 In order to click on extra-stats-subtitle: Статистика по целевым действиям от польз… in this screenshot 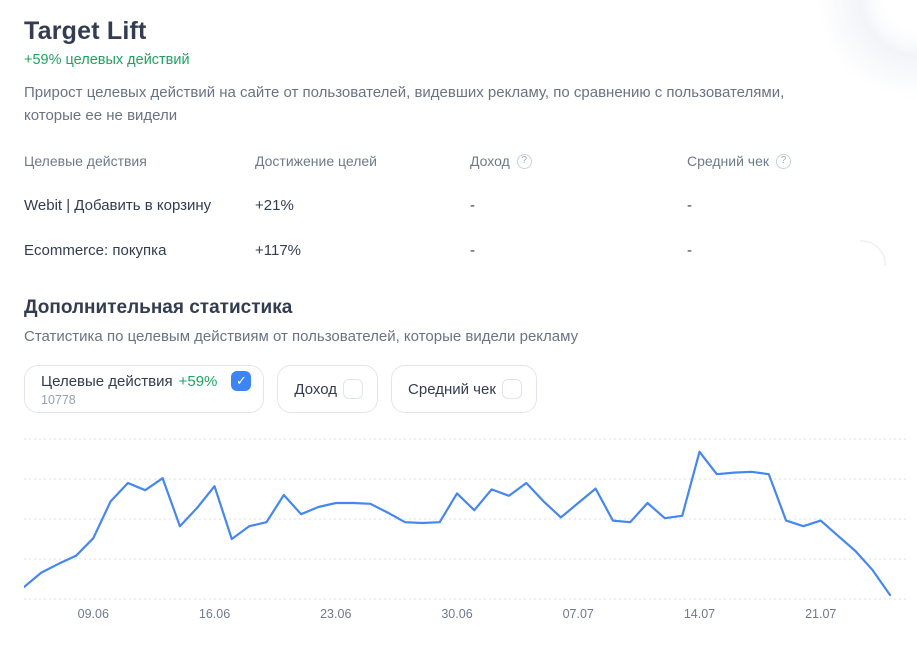, I will do `click(301, 336)`.